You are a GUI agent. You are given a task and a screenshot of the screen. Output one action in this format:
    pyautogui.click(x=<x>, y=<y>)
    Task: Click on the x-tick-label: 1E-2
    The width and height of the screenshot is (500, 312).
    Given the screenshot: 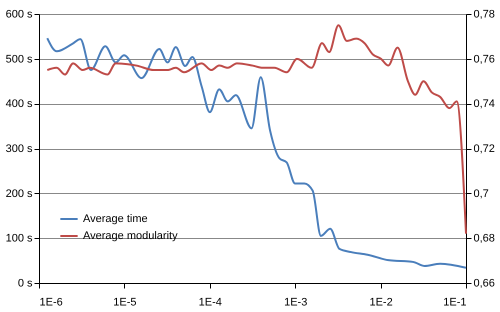 What is the action you would take?
    pyautogui.click(x=381, y=302)
    